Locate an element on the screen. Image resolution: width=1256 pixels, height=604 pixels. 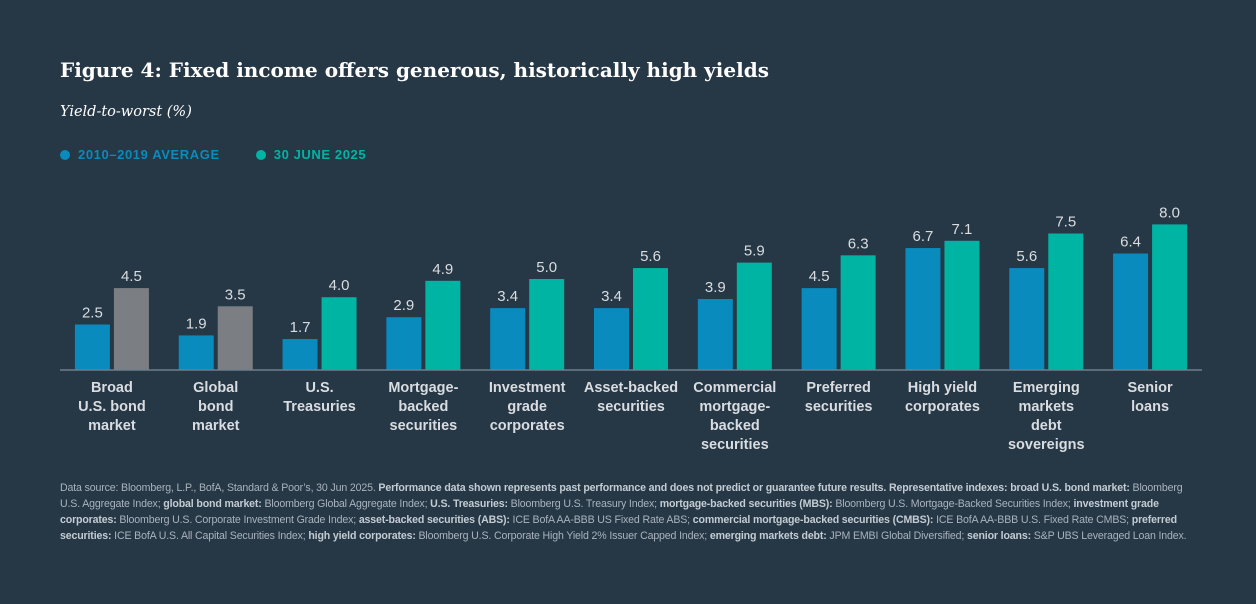
bar-value-label: 1.7 is located at coordinates (300, 327).